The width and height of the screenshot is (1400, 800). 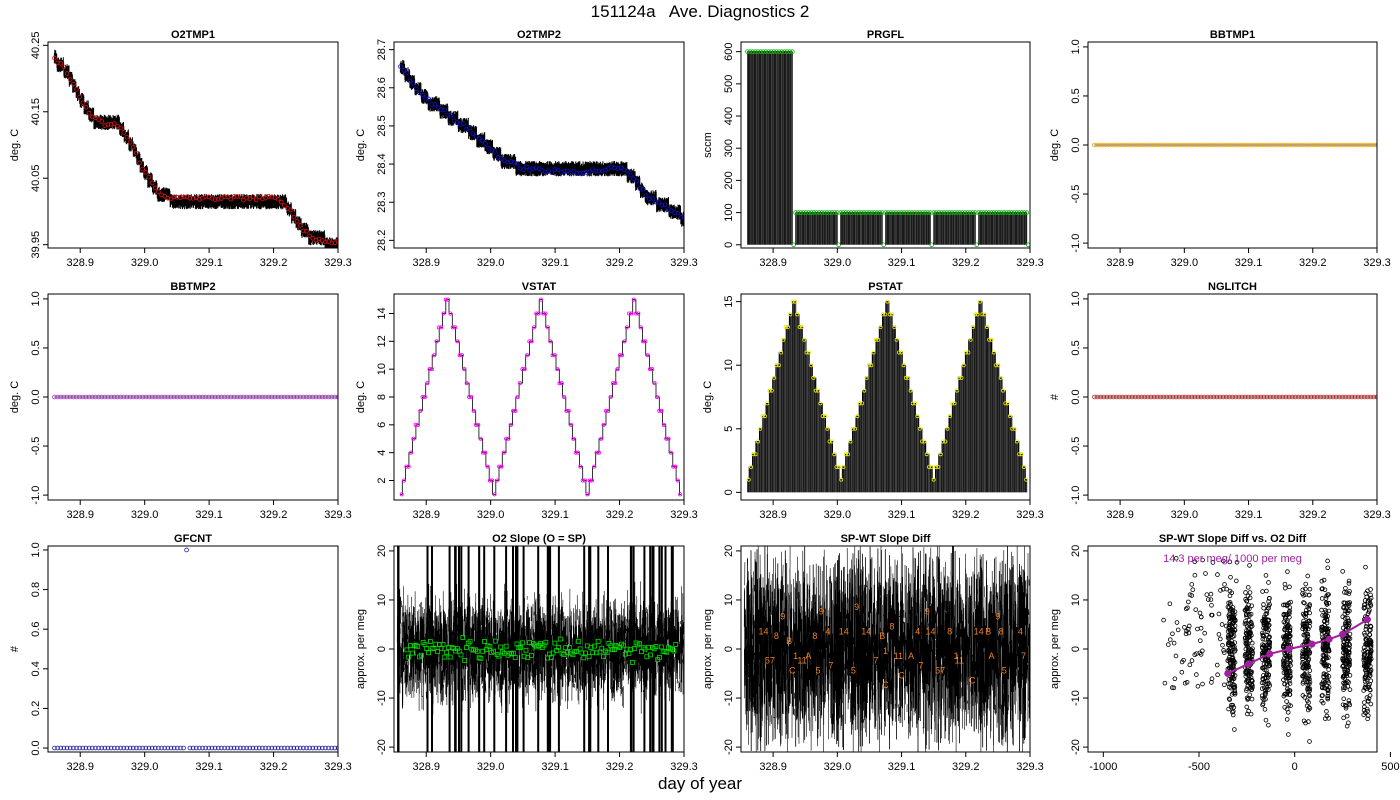 What do you see at coordinates (773, 263) in the screenshot?
I see `x-tick-label: 328.9` at bounding box center [773, 263].